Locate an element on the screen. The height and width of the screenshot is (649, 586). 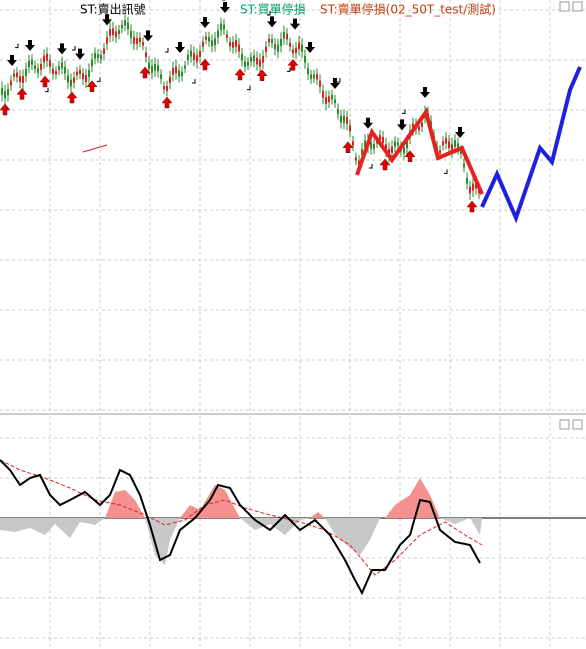
legend-item: ST:賣出訊號 is located at coordinates (113, 9).